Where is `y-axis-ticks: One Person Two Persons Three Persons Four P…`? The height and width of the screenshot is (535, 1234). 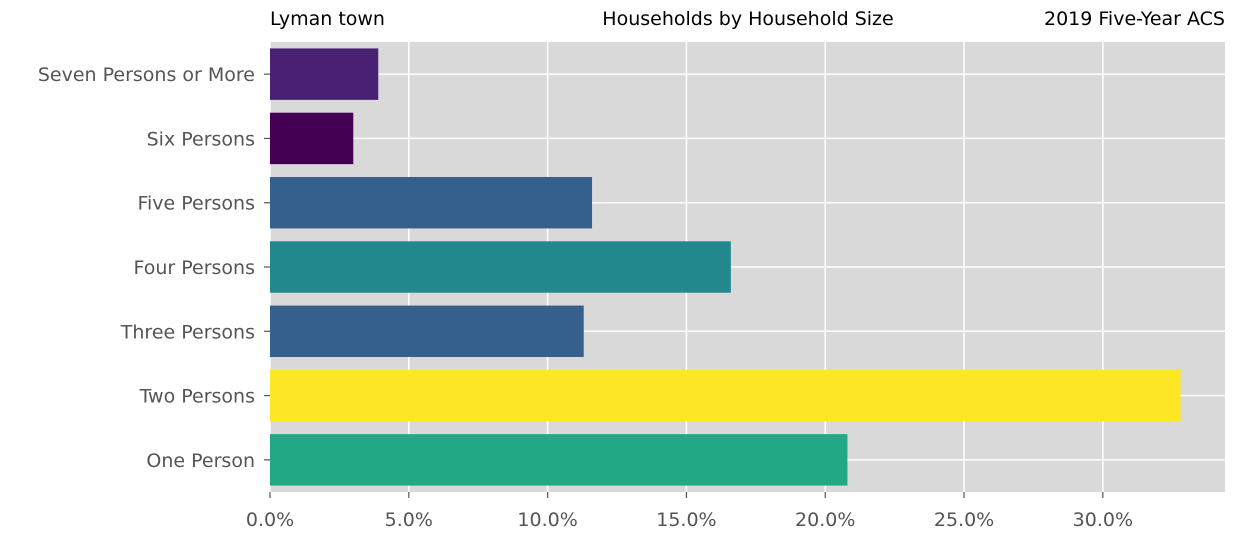
y-axis-ticks: One Person Two Persons Three Persons Four P… is located at coordinates (154, 268).